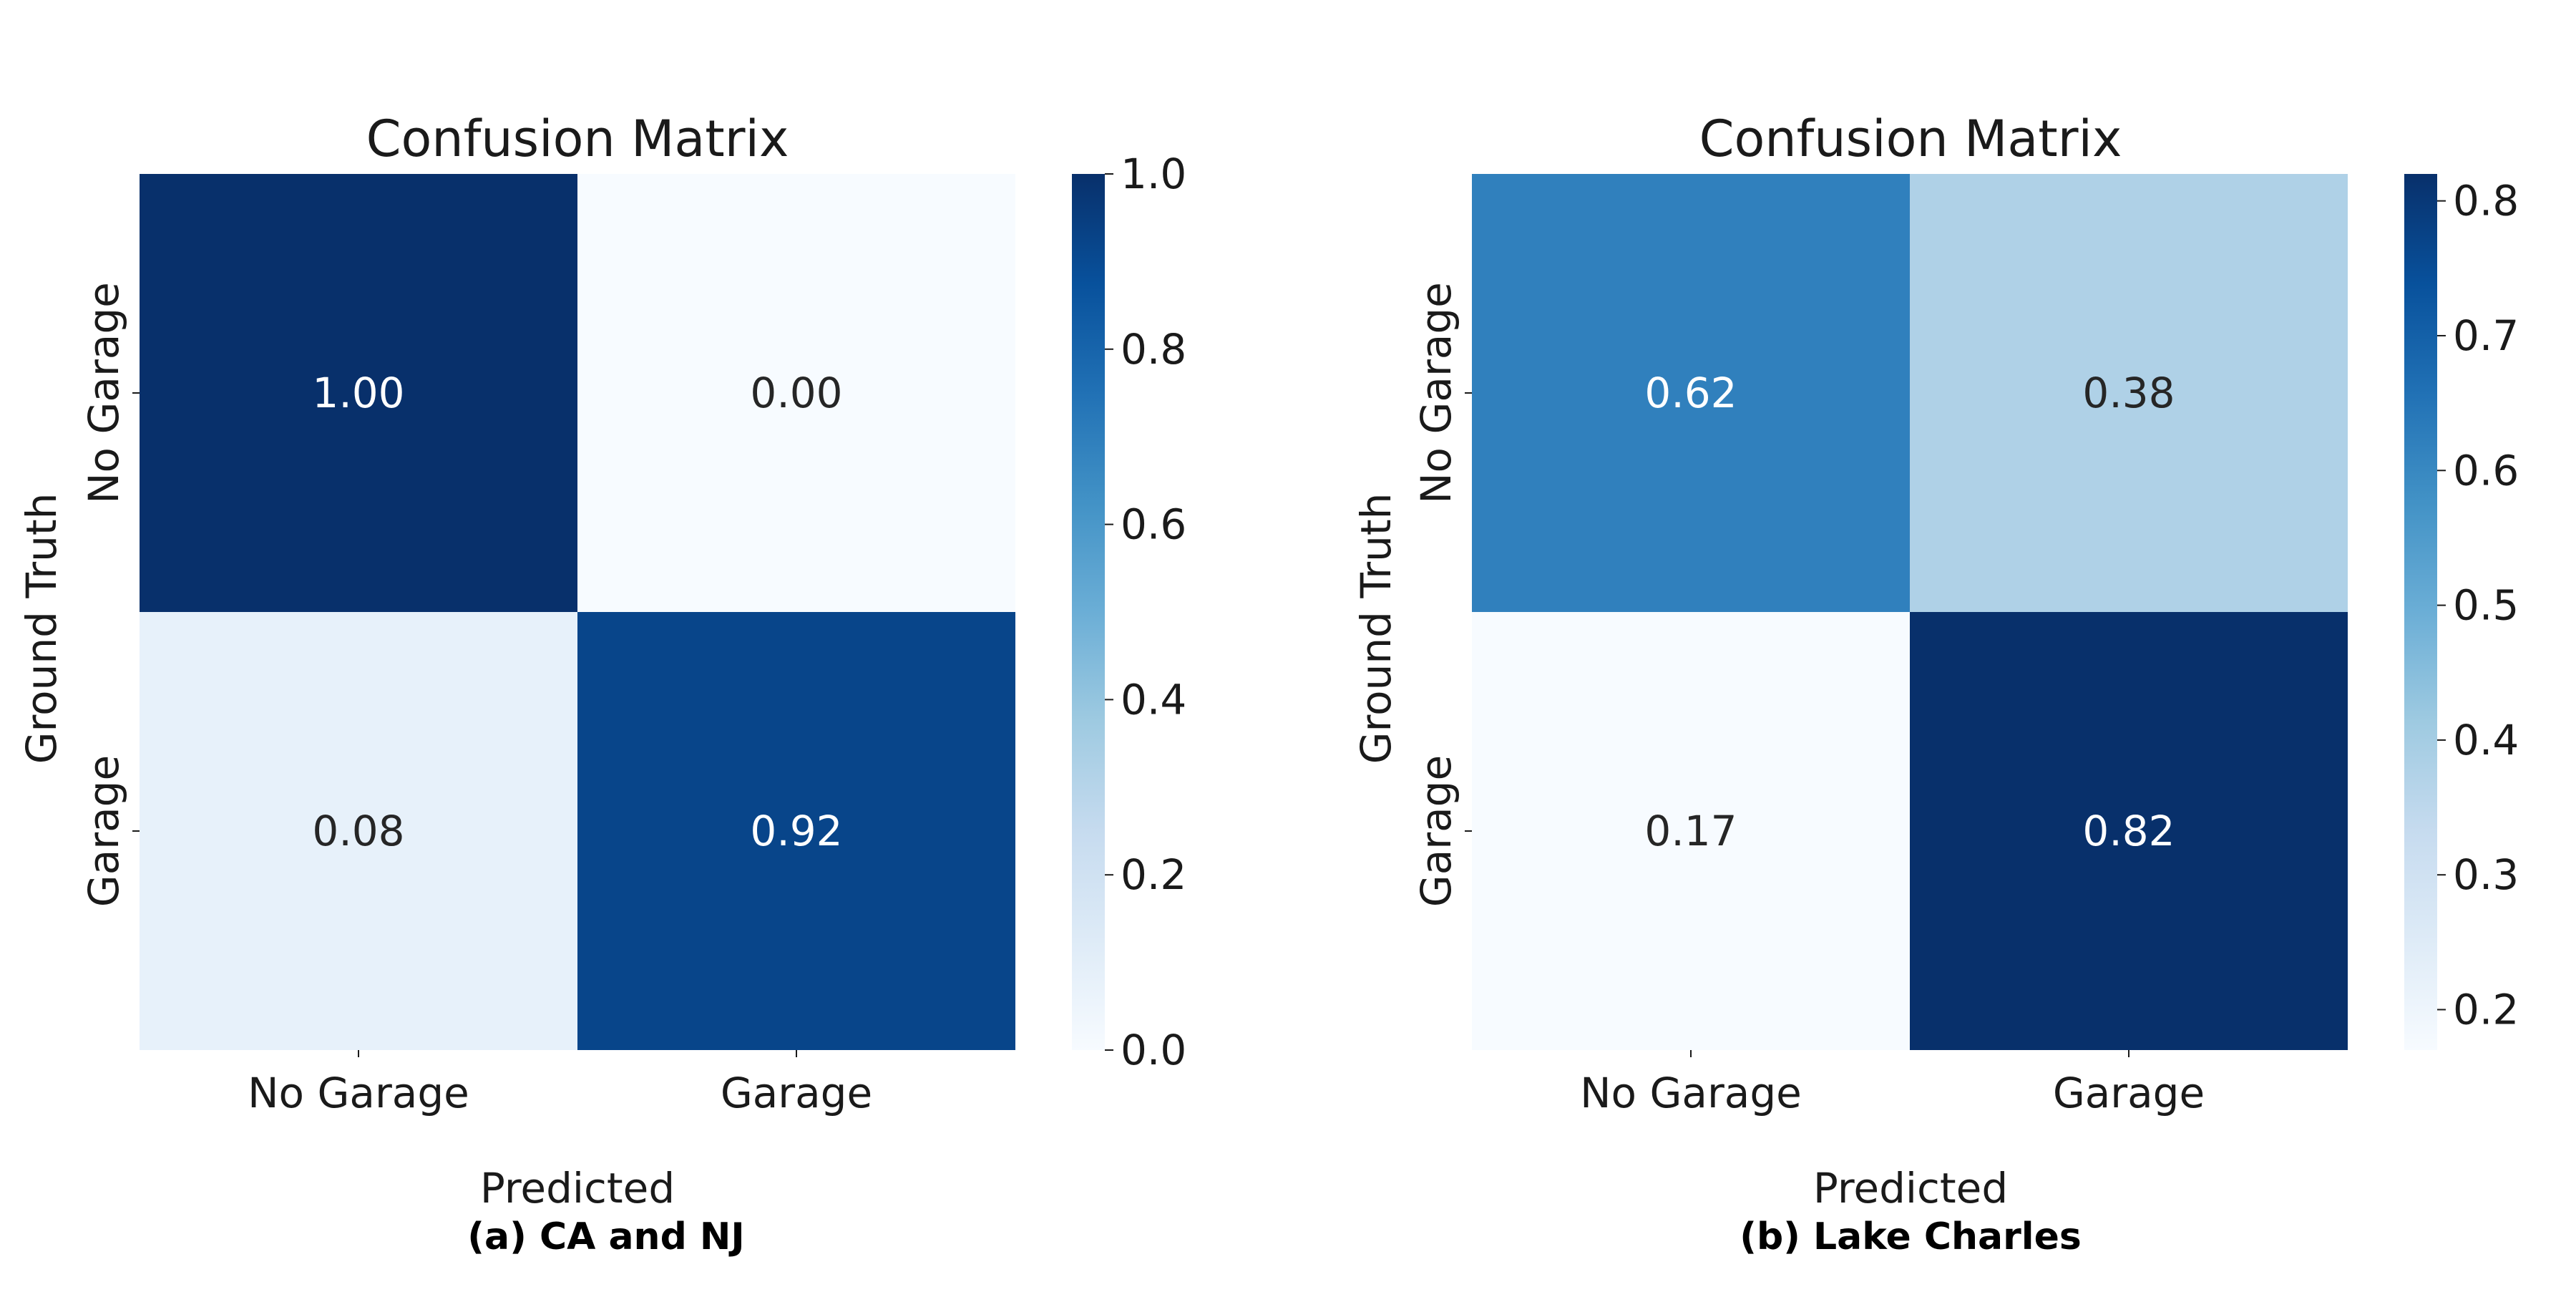 This screenshot has height=1292, width=2576. What do you see at coordinates (1376, 628) in the screenshot?
I see `panel-b-ylabel: Ground Truth` at bounding box center [1376, 628].